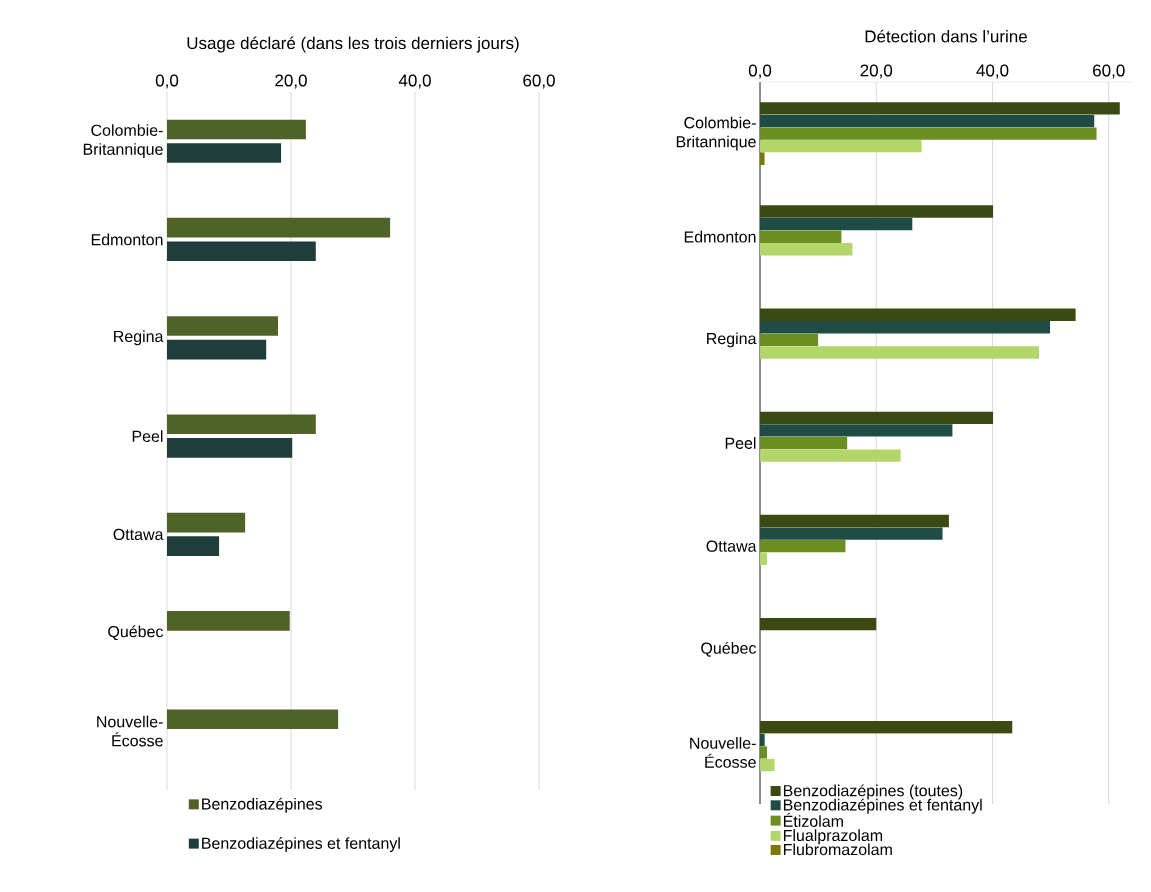 The width and height of the screenshot is (1151, 892). I want to click on legend-label: Étizolam, so click(813, 819).